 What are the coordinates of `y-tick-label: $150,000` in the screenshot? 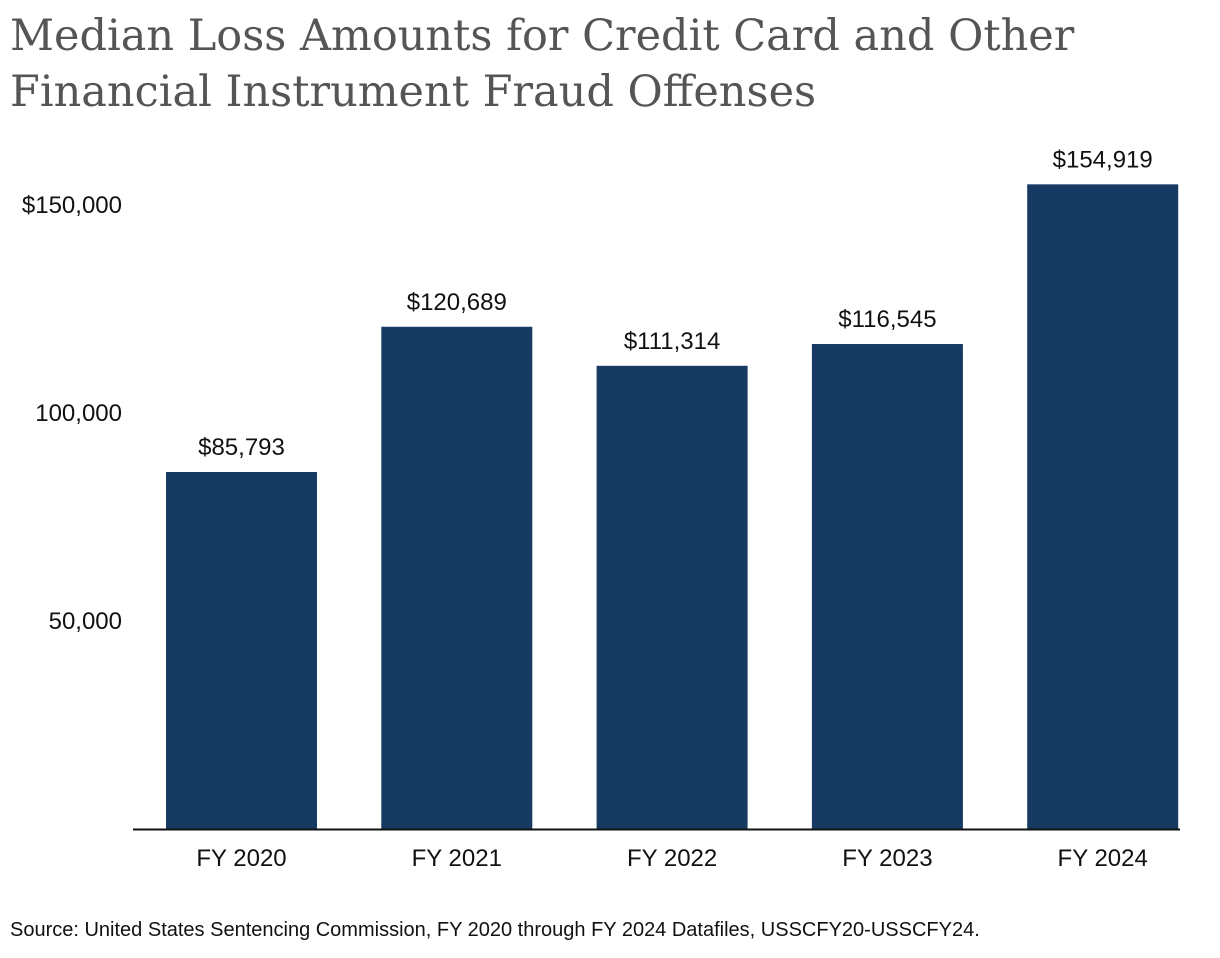 It's located at (72, 205).